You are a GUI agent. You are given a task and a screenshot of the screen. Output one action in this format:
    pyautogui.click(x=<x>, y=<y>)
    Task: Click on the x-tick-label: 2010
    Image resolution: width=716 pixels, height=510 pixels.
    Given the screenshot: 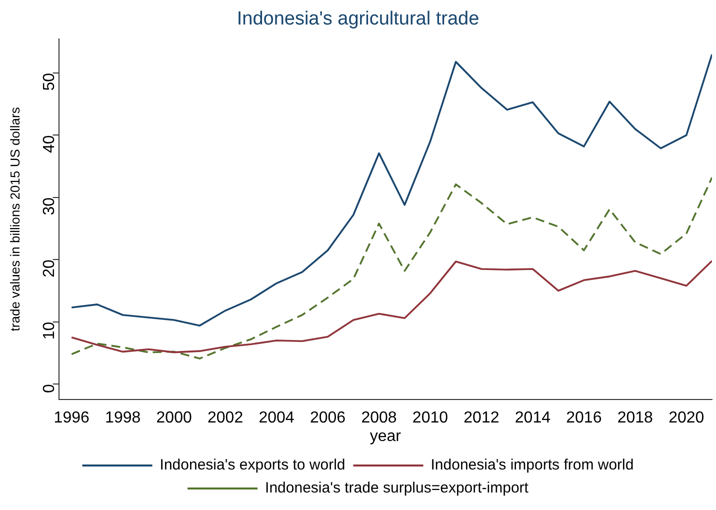 What is the action you would take?
    pyautogui.click(x=430, y=418)
    